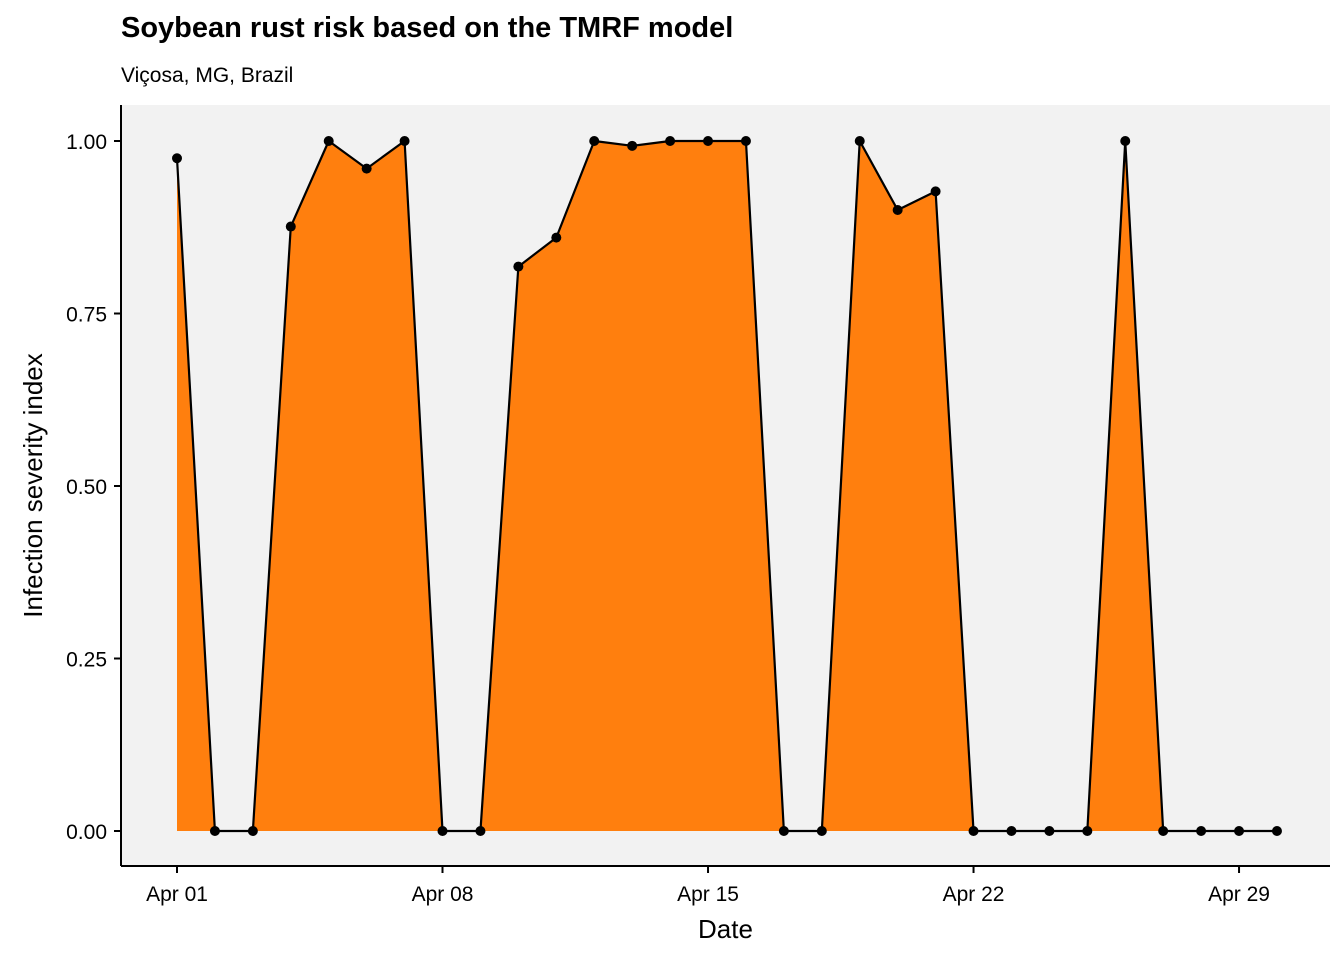  I want to click on x-axis-label: Date, so click(725, 929).